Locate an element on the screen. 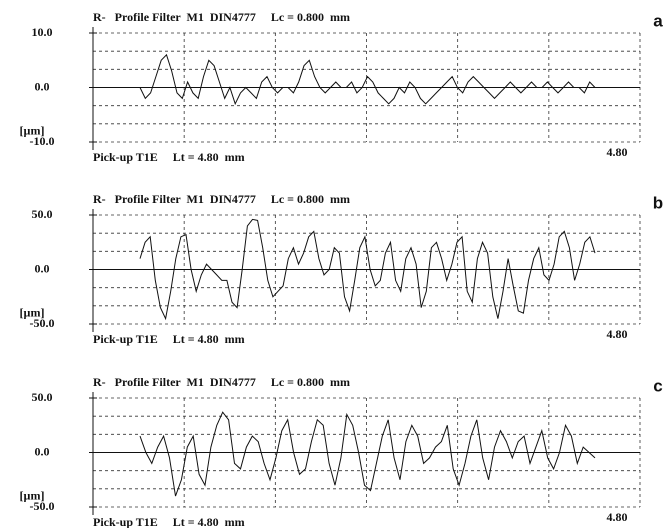  panel-letter: a is located at coordinates (658, 20).